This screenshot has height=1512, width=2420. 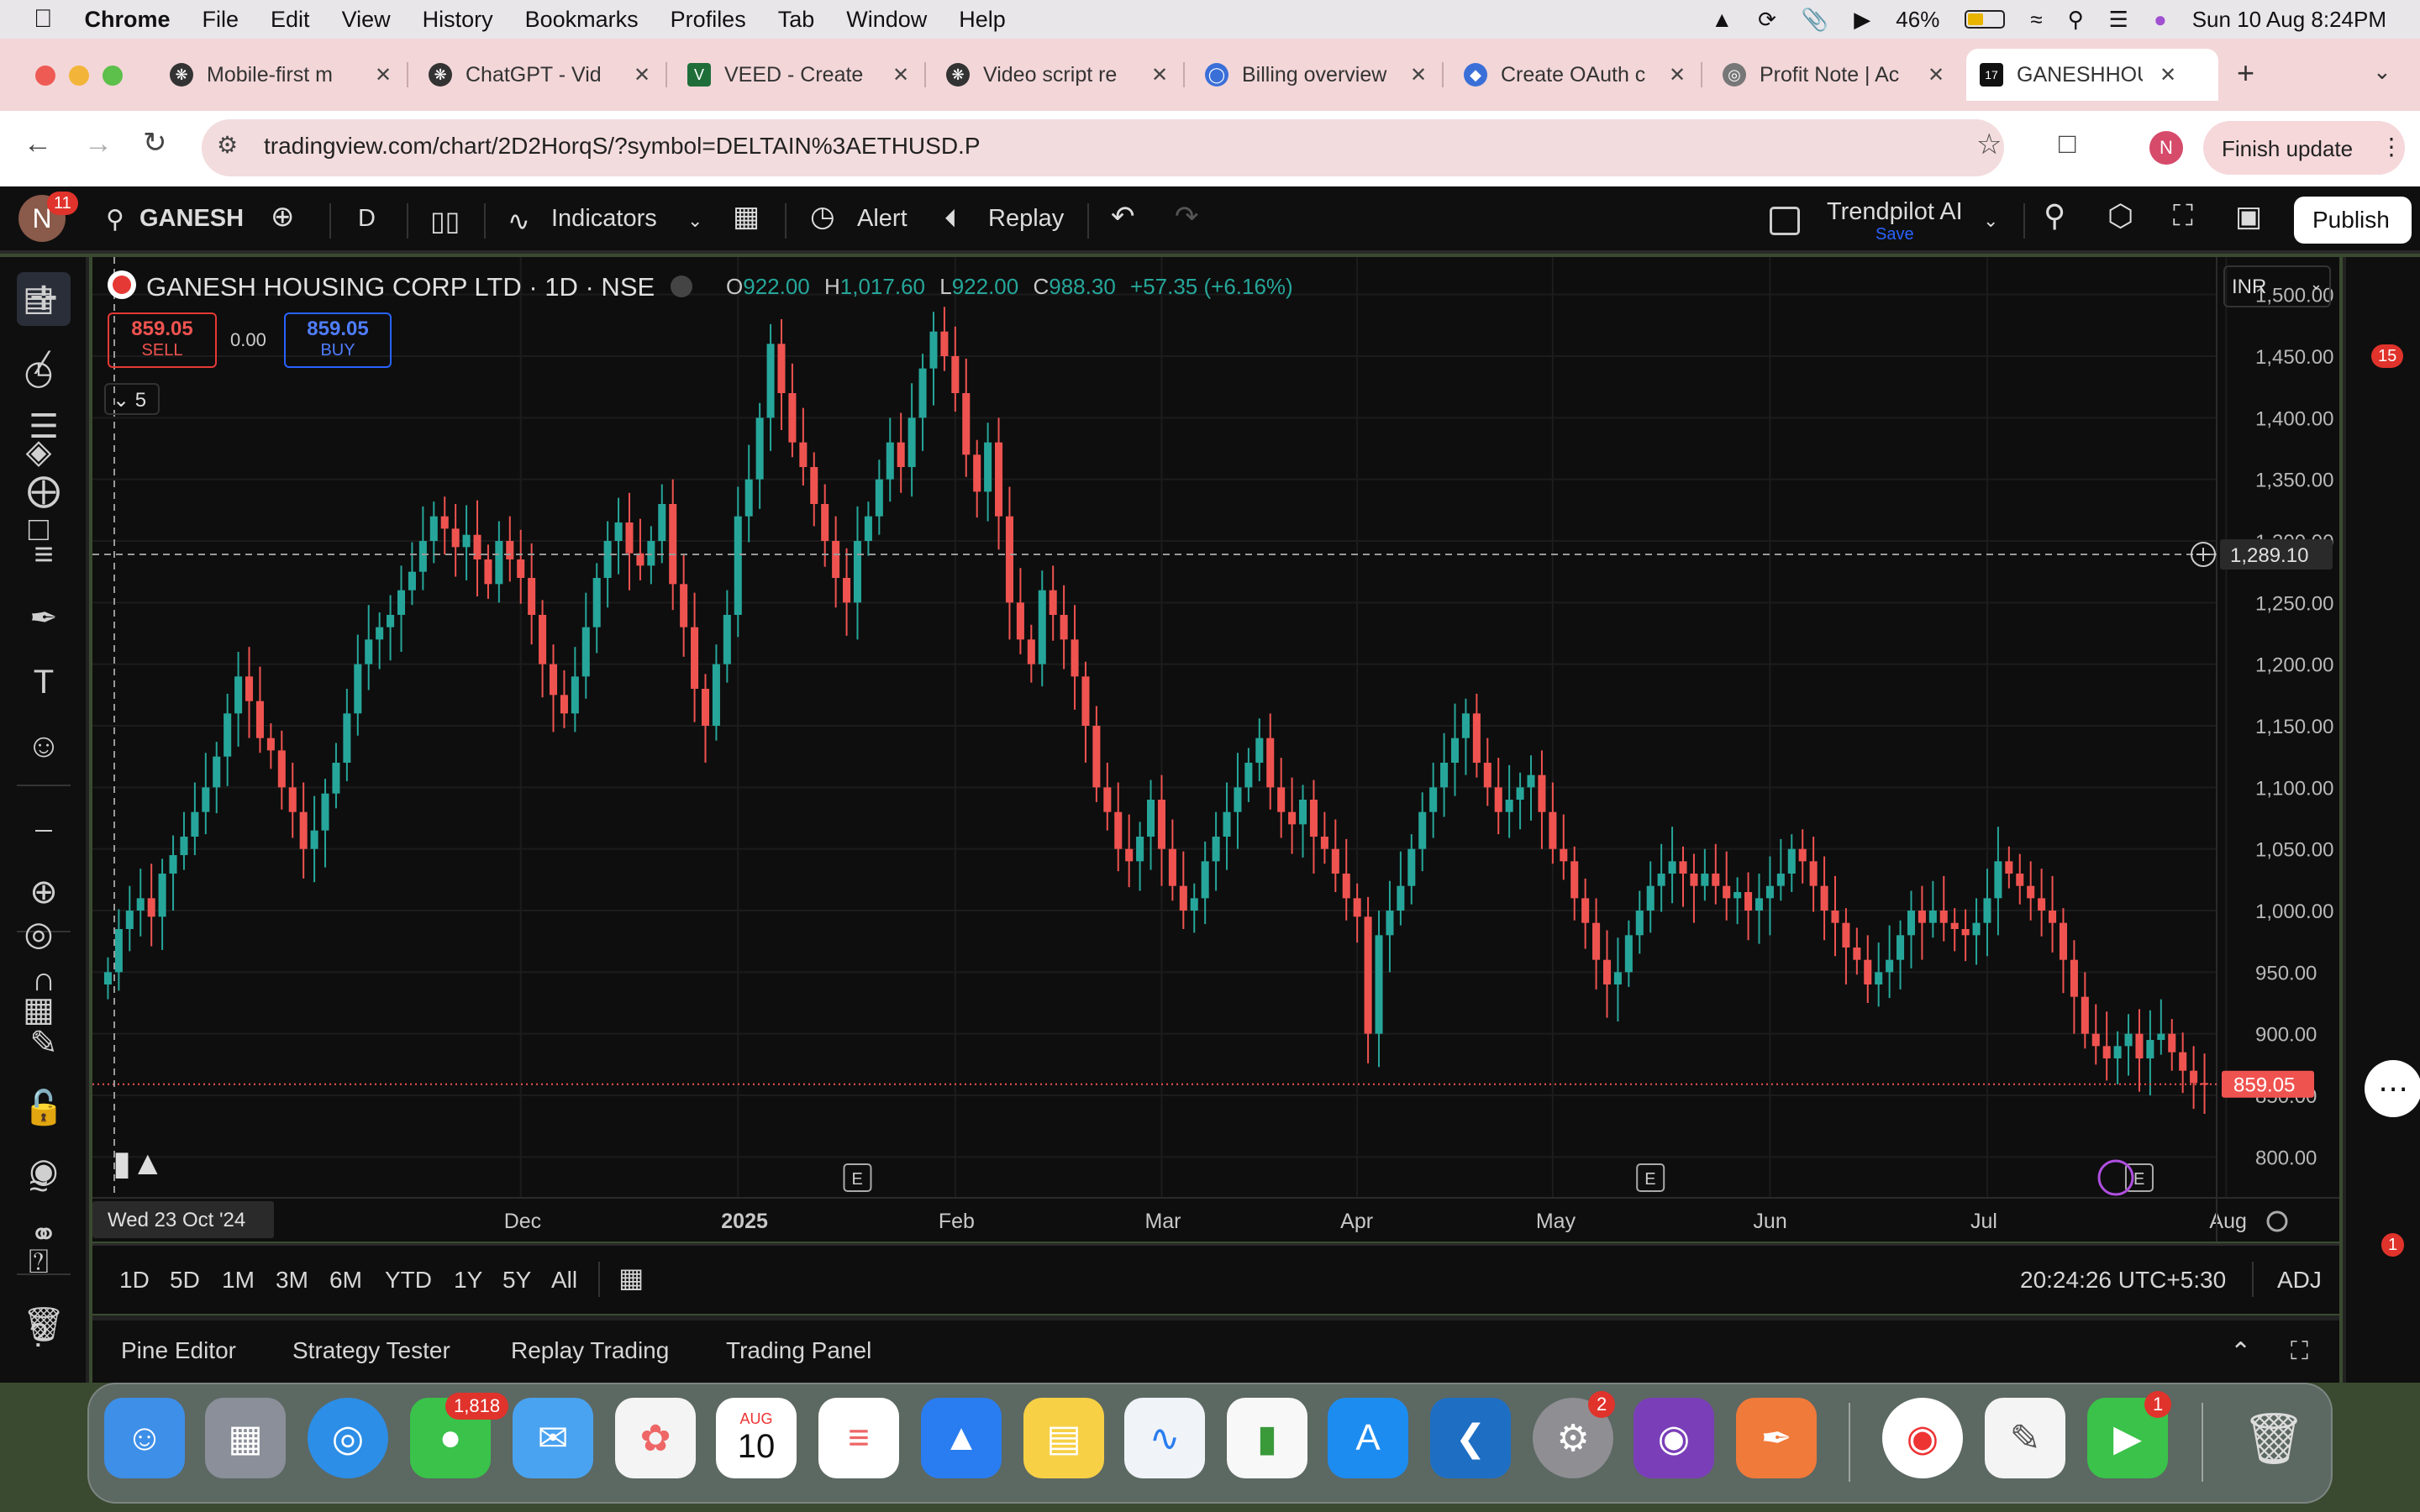 What do you see at coordinates (79, 76) in the screenshot?
I see `minimize-window-button` at bounding box center [79, 76].